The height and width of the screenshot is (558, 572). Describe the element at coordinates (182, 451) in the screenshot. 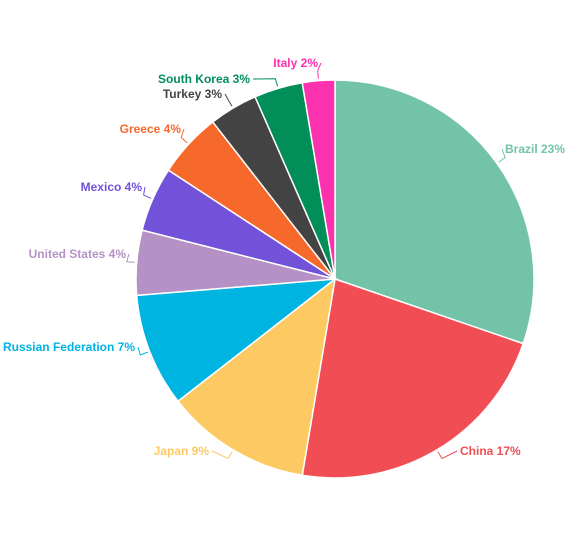

I see `label-japan: Japan 9%` at that location.